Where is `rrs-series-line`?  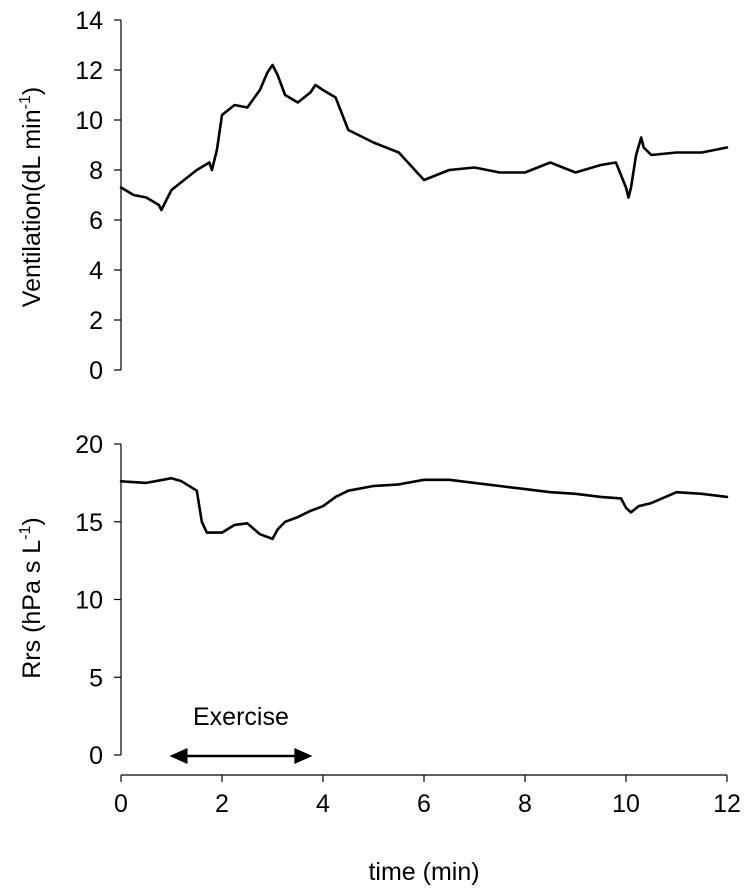 rrs-series-line is located at coordinates (424, 508).